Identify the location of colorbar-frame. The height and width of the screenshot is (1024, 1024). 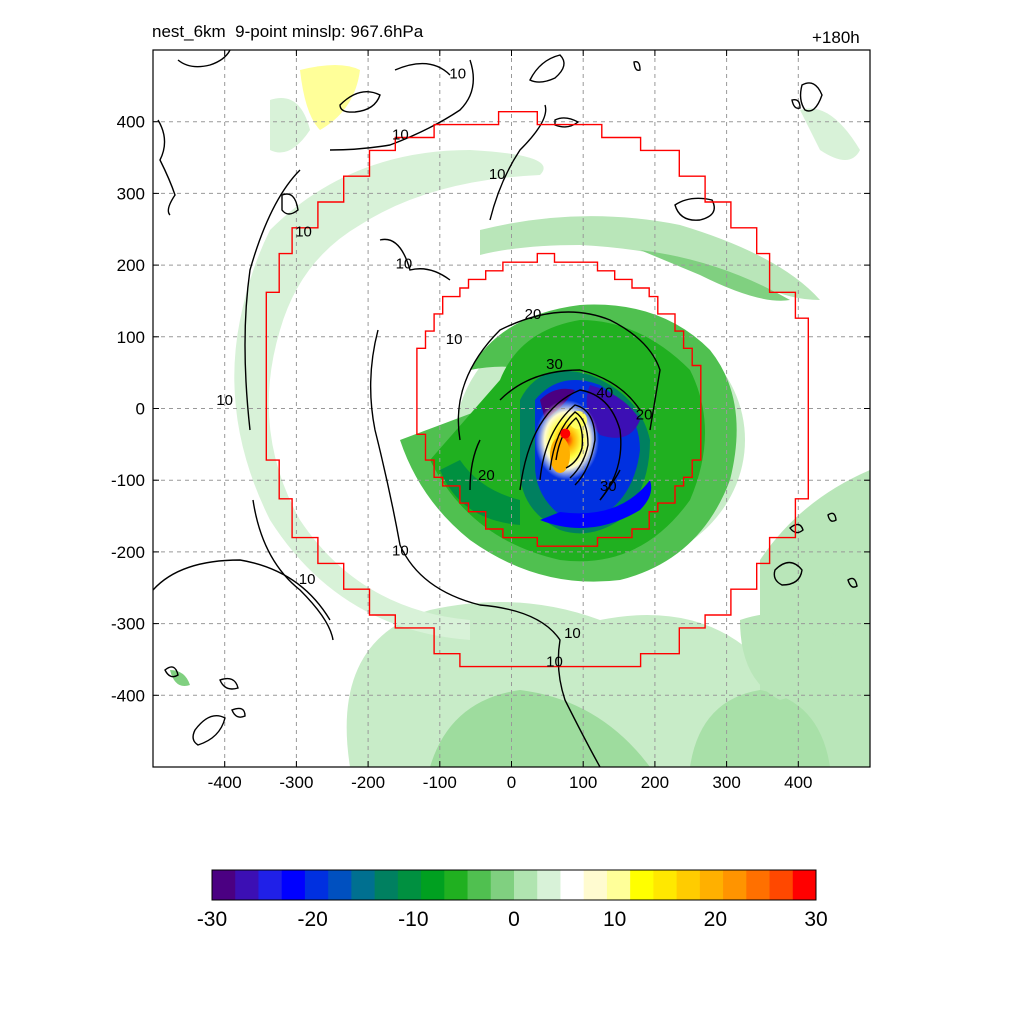
(514, 885).